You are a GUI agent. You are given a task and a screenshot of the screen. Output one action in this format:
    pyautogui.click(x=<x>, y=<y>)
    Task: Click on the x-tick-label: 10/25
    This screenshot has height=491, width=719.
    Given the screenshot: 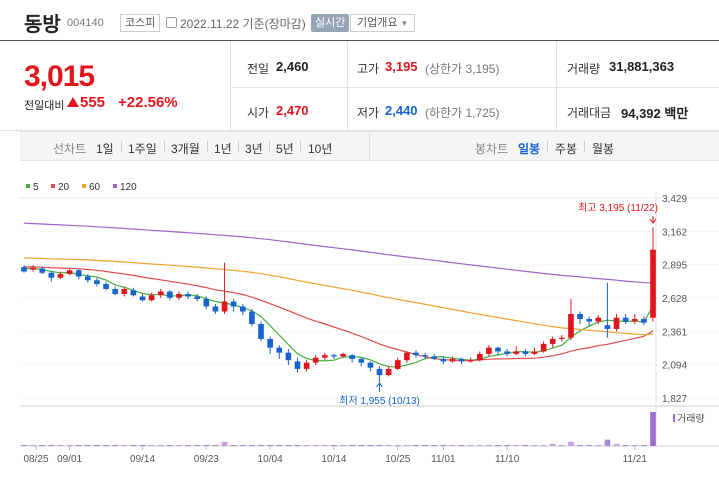 What is the action you would take?
    pyautogui.click(x=397, y=459)
    